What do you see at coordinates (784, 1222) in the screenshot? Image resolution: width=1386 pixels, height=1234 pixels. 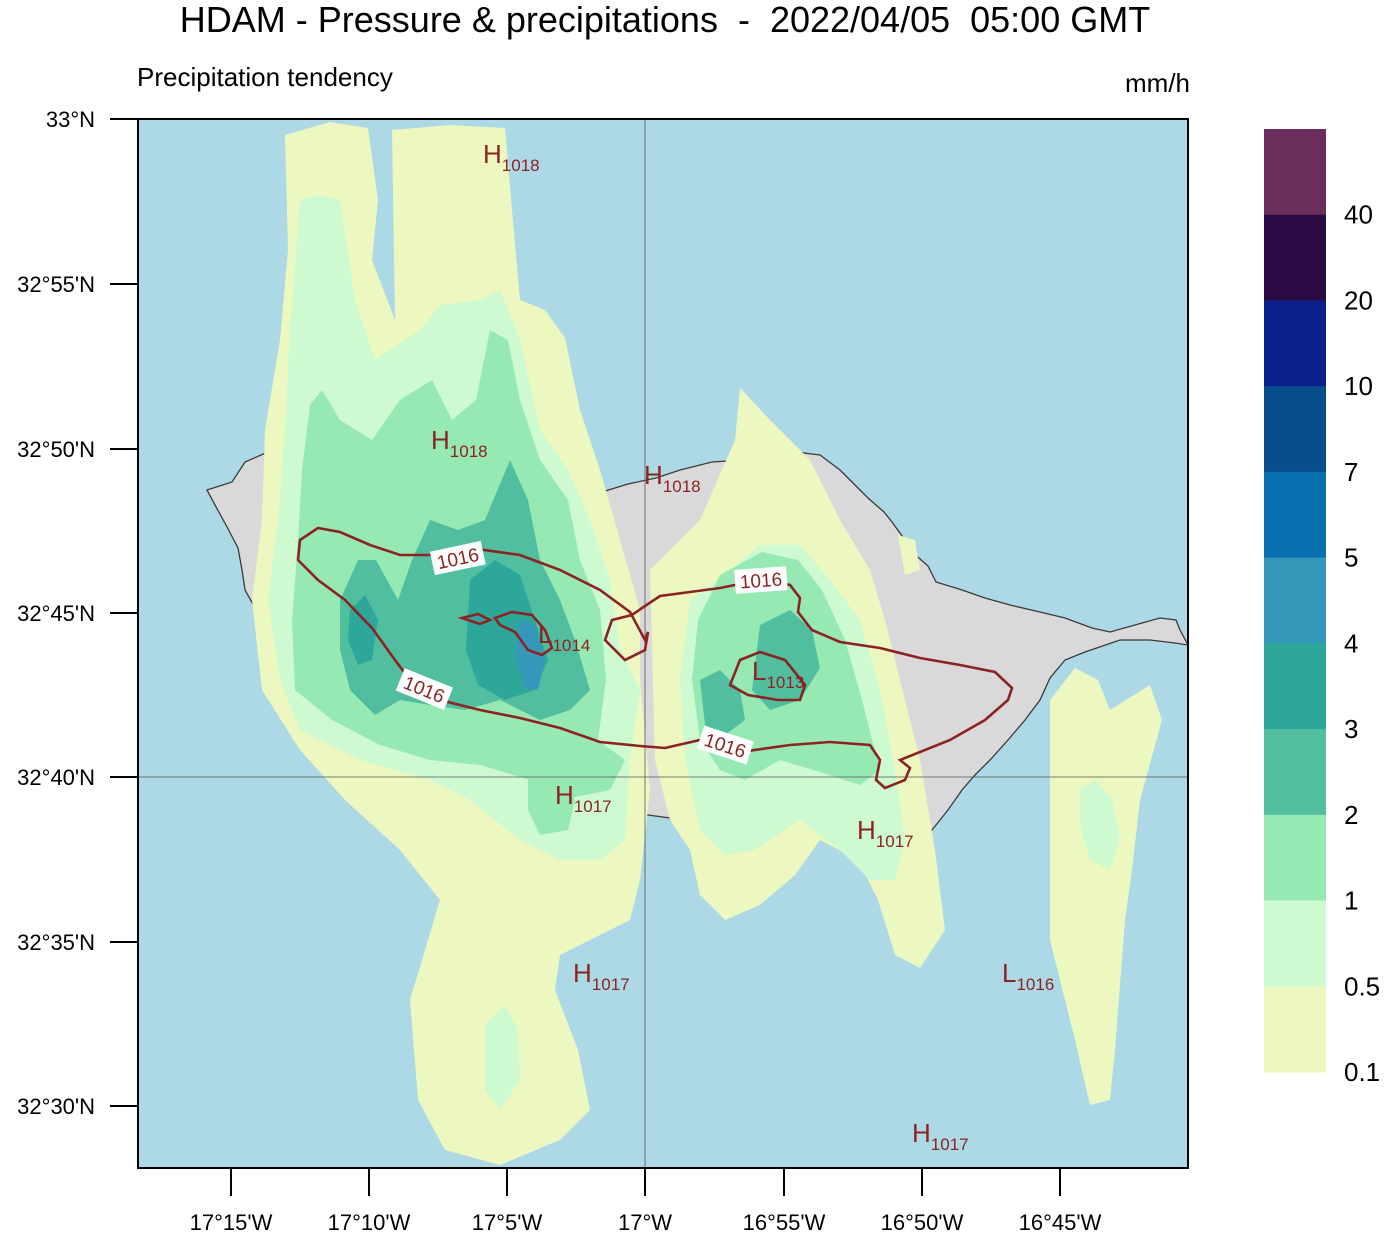 I see `lon-tick-label: 16°55'W` at bounding box center [784, 1222].